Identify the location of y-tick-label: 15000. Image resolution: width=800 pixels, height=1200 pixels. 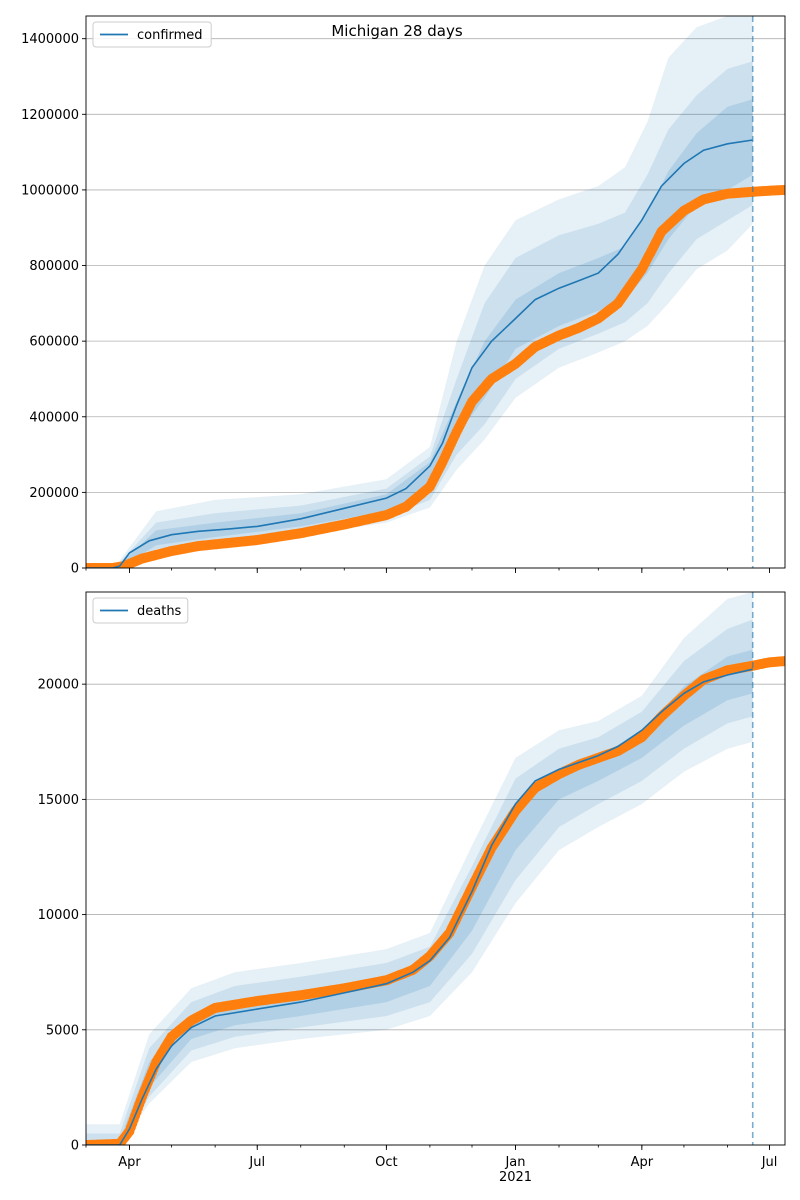
(58, 800).